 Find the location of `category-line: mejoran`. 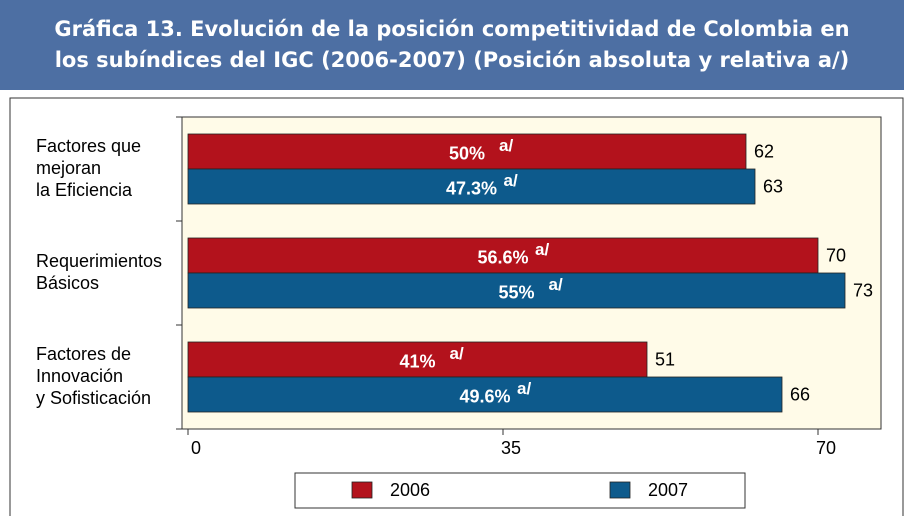

category-line: mejoran is located at coordinates (68, 168).